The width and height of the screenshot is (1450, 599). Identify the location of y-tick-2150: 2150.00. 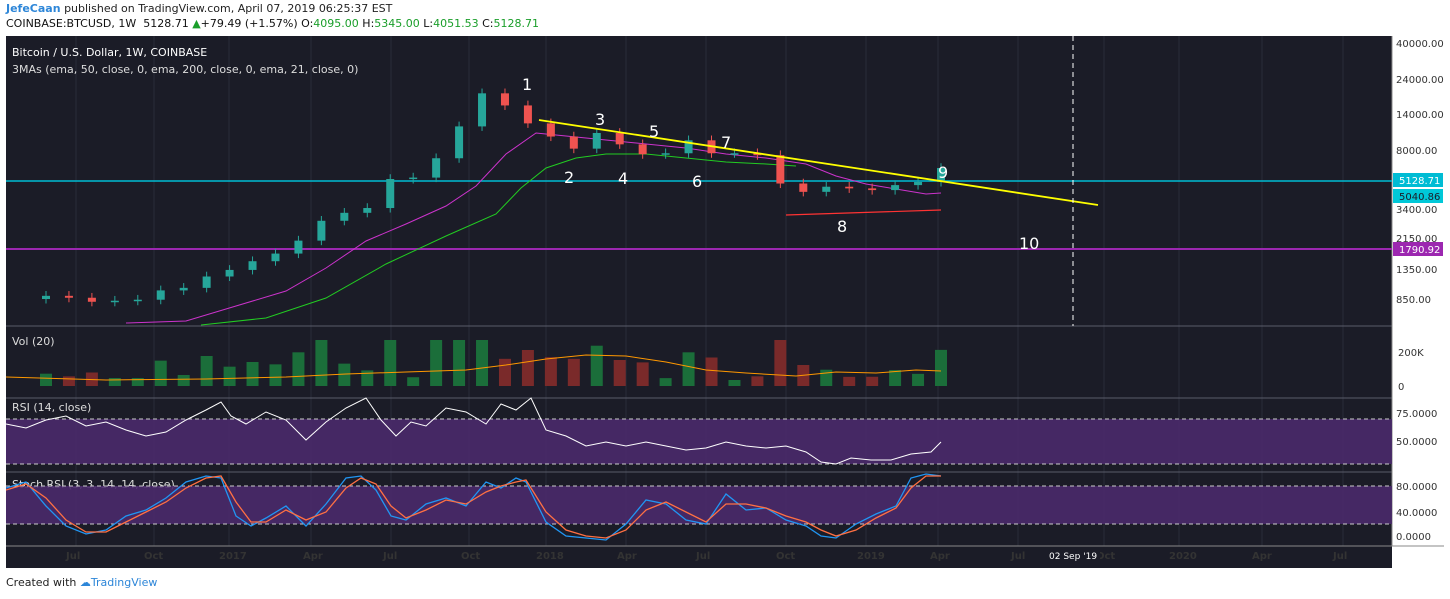
(1416, 239).